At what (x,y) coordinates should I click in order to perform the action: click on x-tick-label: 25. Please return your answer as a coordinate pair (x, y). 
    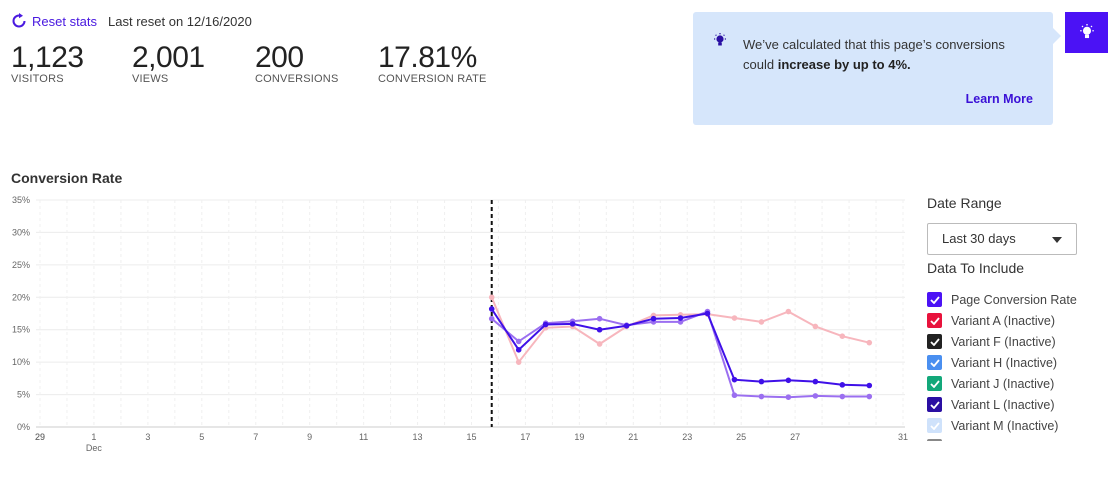
    Looking at the image, I should click on (741, 437).